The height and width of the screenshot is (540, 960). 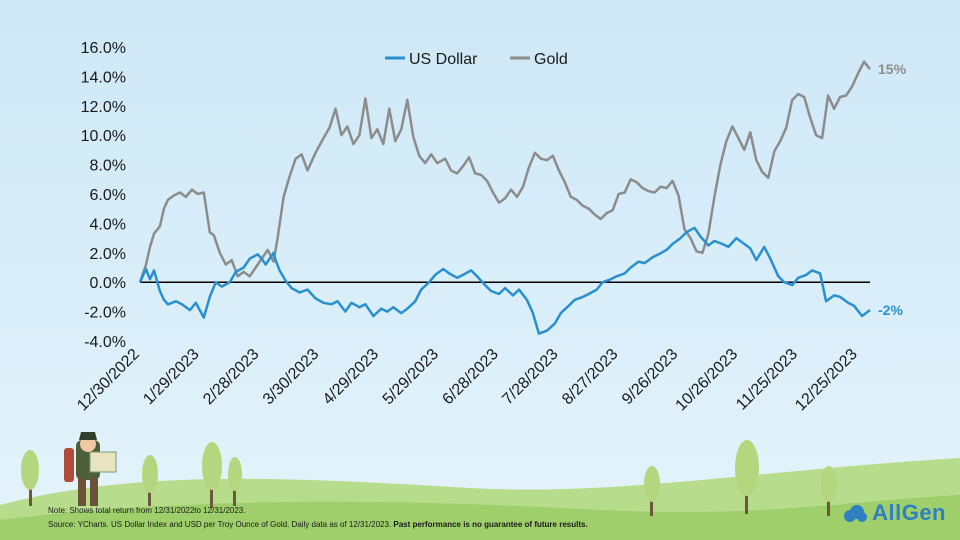 What do you see at coordinates (351, 377) in the screenshot?
I see `x-tick-label: 4/29/2023` at bounding box center [351, 377].